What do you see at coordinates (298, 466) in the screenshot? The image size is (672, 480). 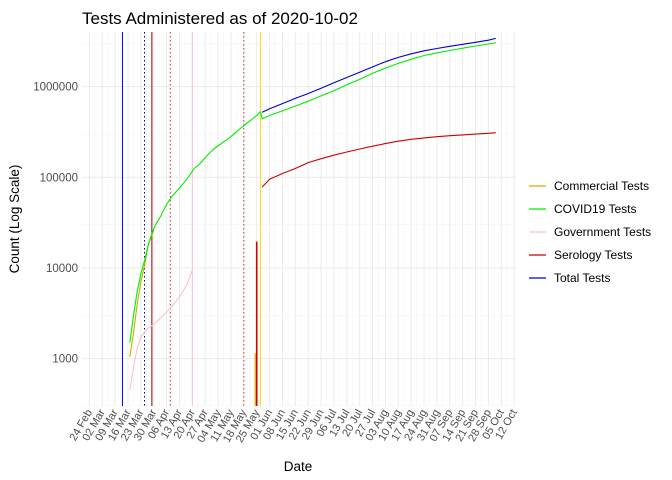 I see `x-axis-title: Date` at bounding box center [298, 466].